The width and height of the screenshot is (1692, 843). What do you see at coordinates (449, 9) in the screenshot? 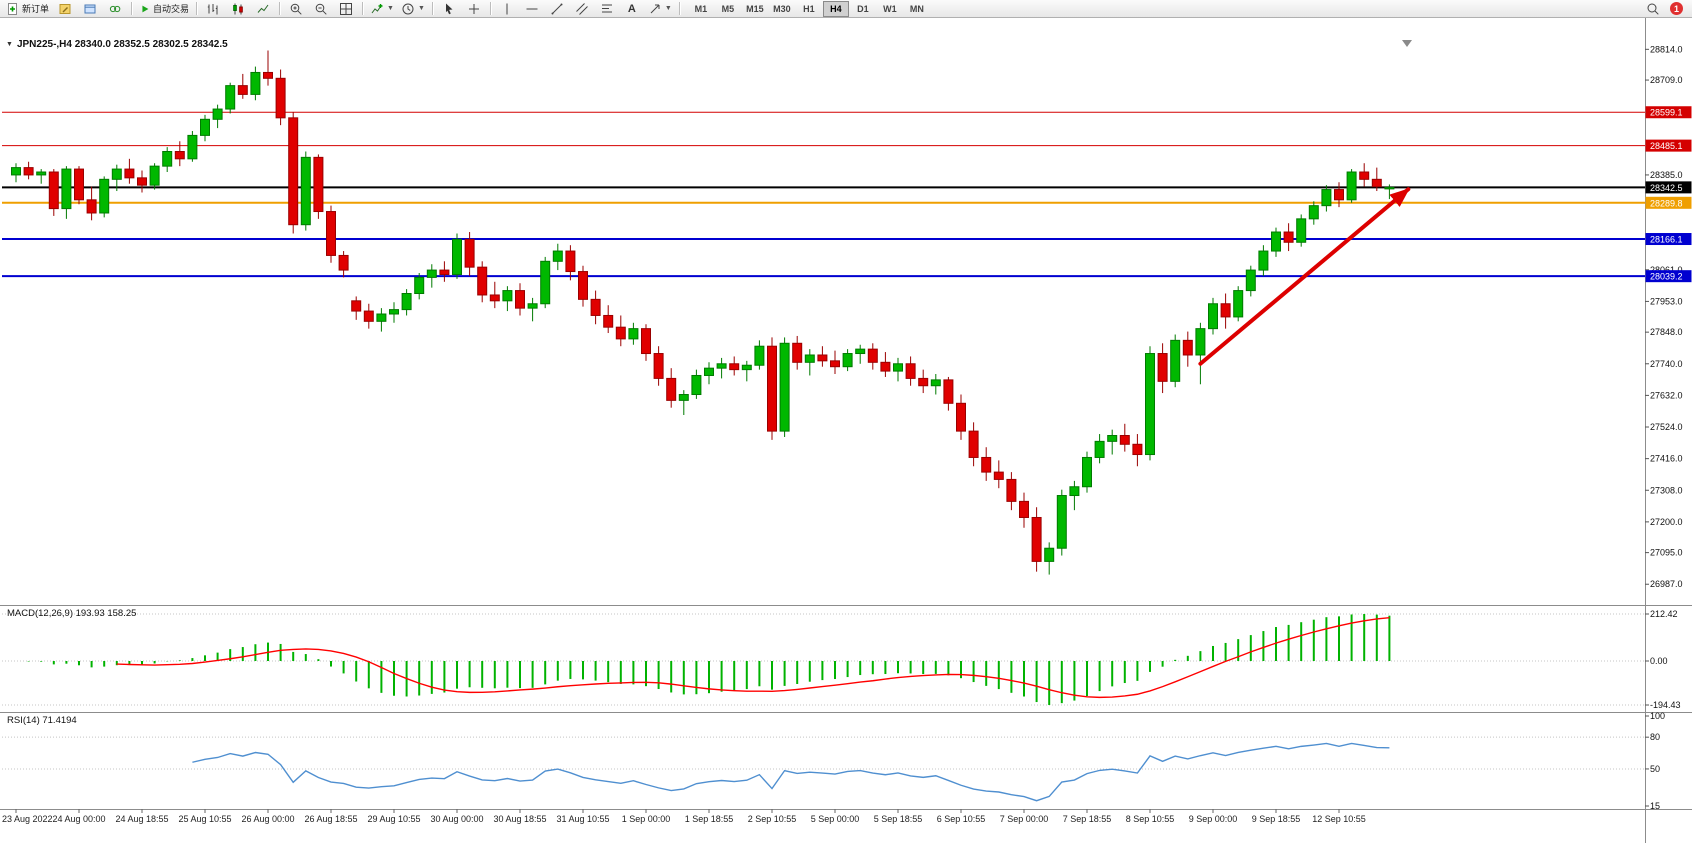
I see `cursor-tool-button` at bounding box center [449, 9].